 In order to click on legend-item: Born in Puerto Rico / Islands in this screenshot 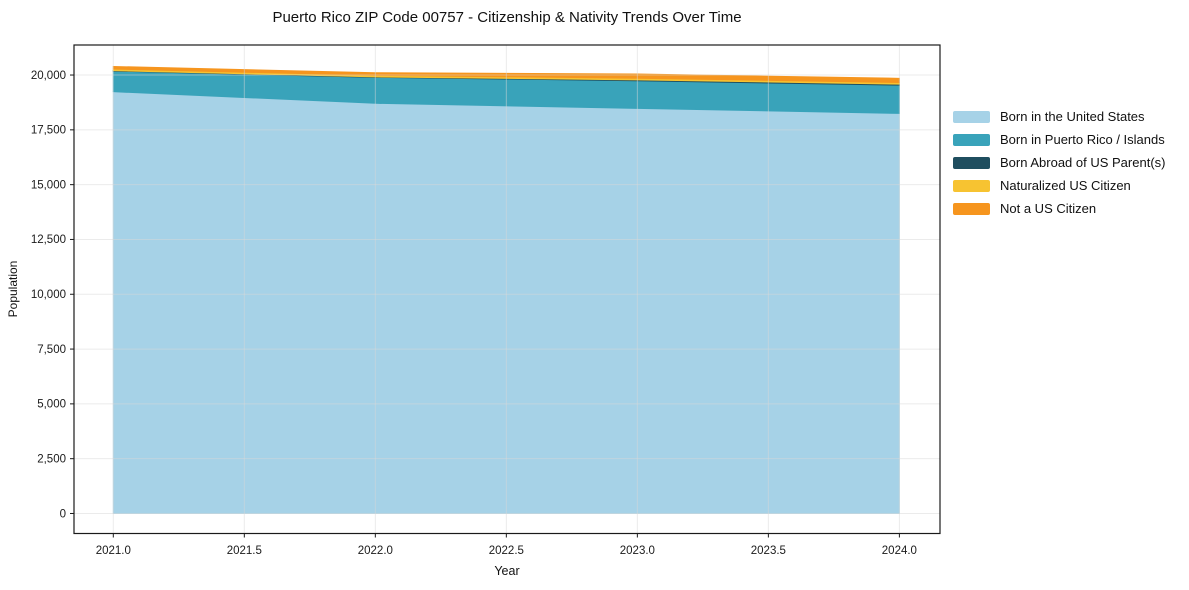, I will do `click(1059, 139)`.